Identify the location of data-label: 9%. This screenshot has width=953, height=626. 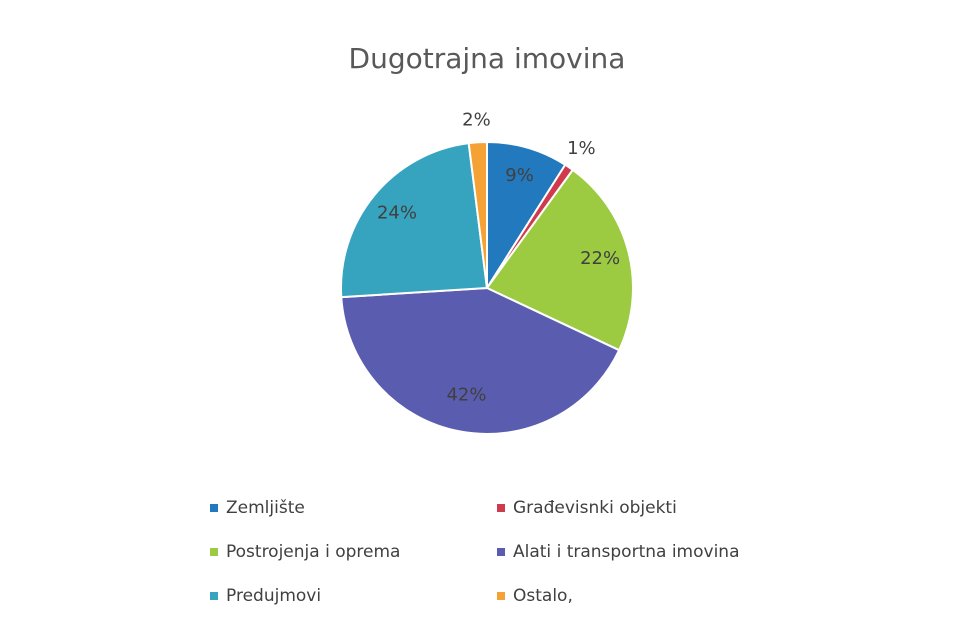
(519, 175).